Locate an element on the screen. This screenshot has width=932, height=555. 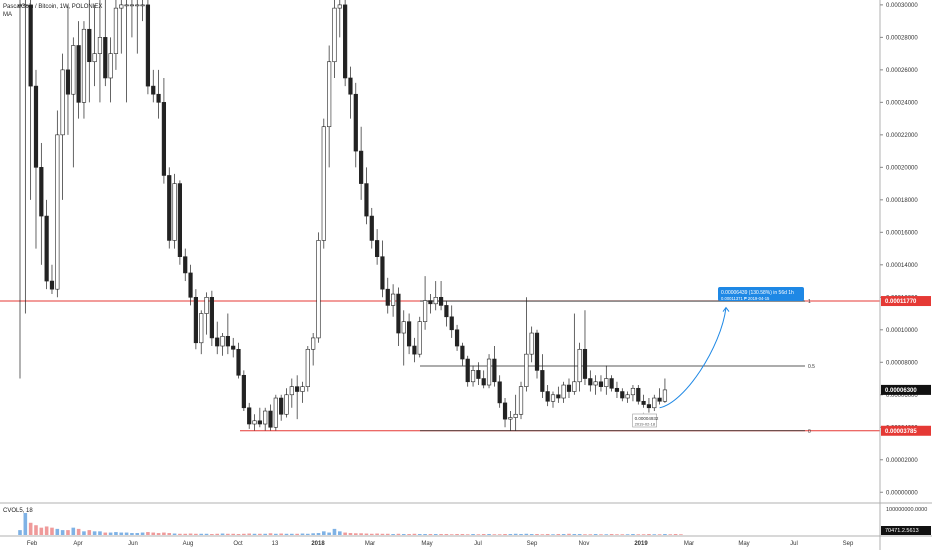
x-tick-label: Oct is located at coordinates (238, 544).